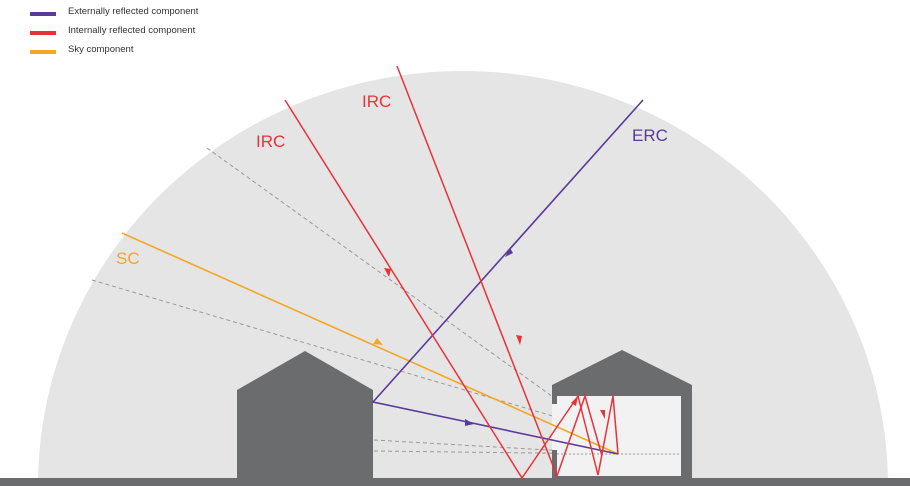 The image size is (910, 486). I want to click on legend-label-irc: Internally reflected component, so click(132, 30).